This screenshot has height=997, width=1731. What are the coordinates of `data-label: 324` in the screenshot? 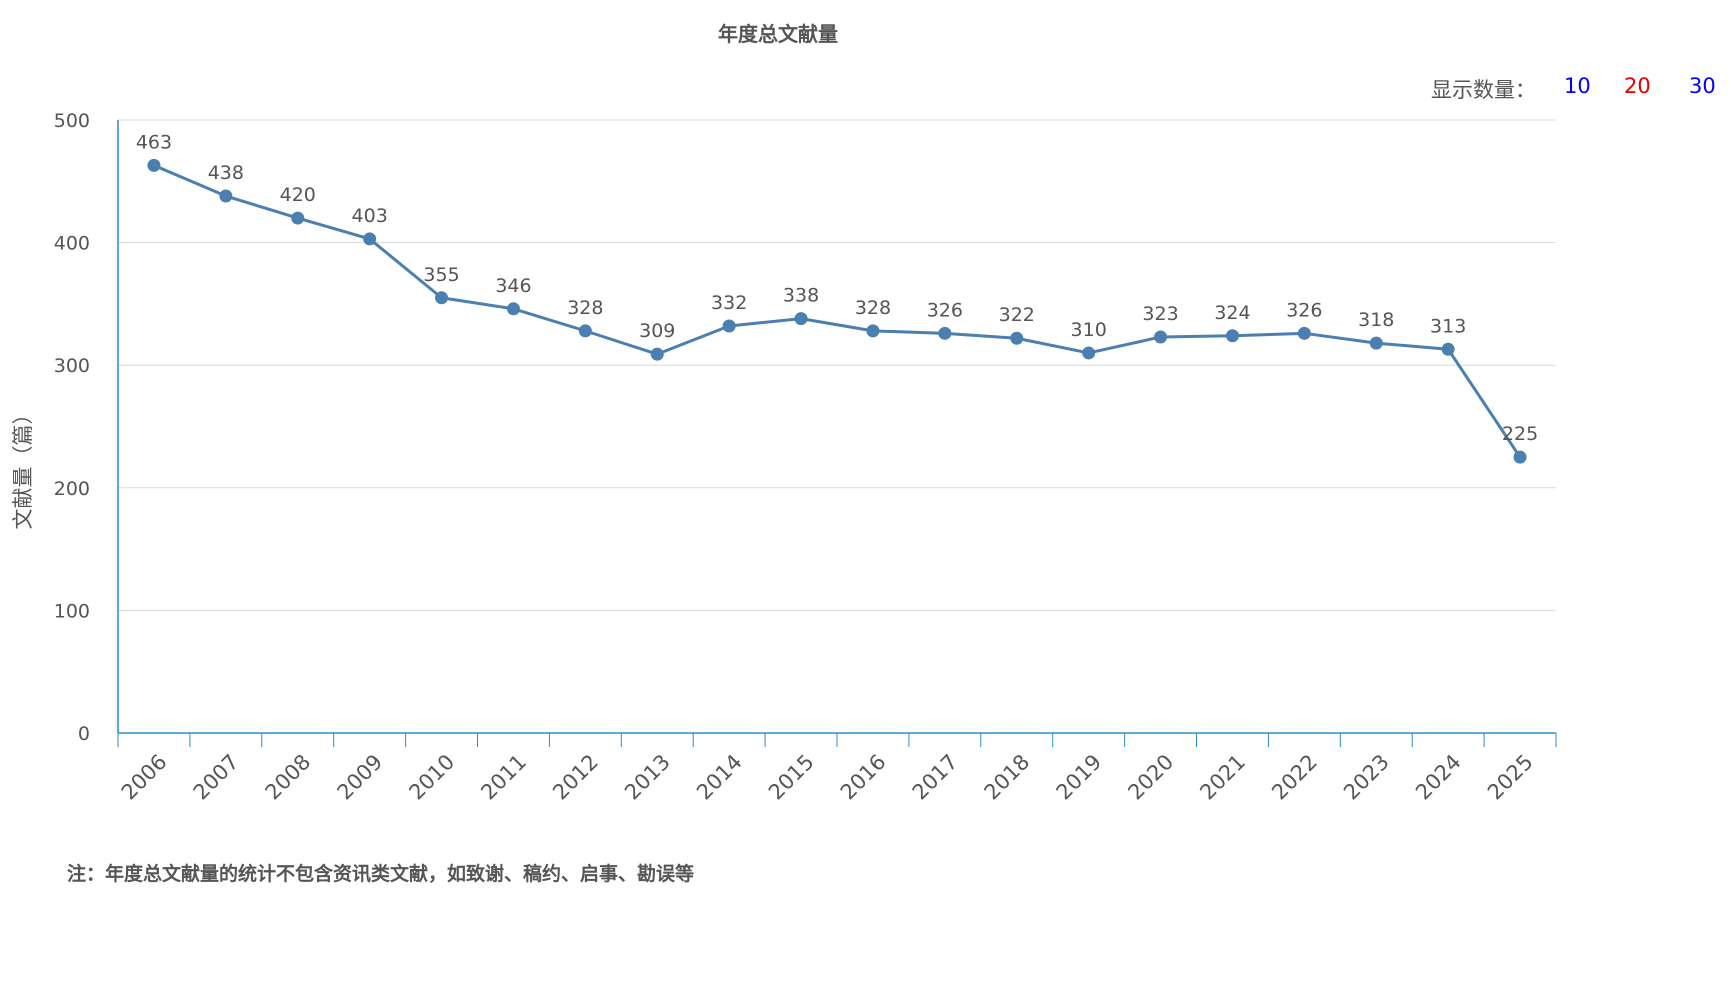 It's located at (1232, 313).